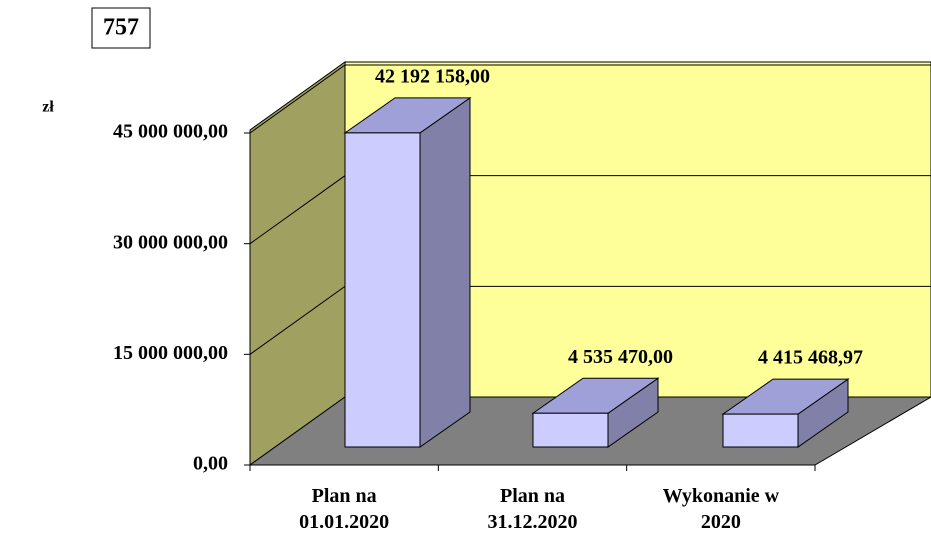  I want to click on y-tick-label: 30 000 000,00, so click(170, 242).